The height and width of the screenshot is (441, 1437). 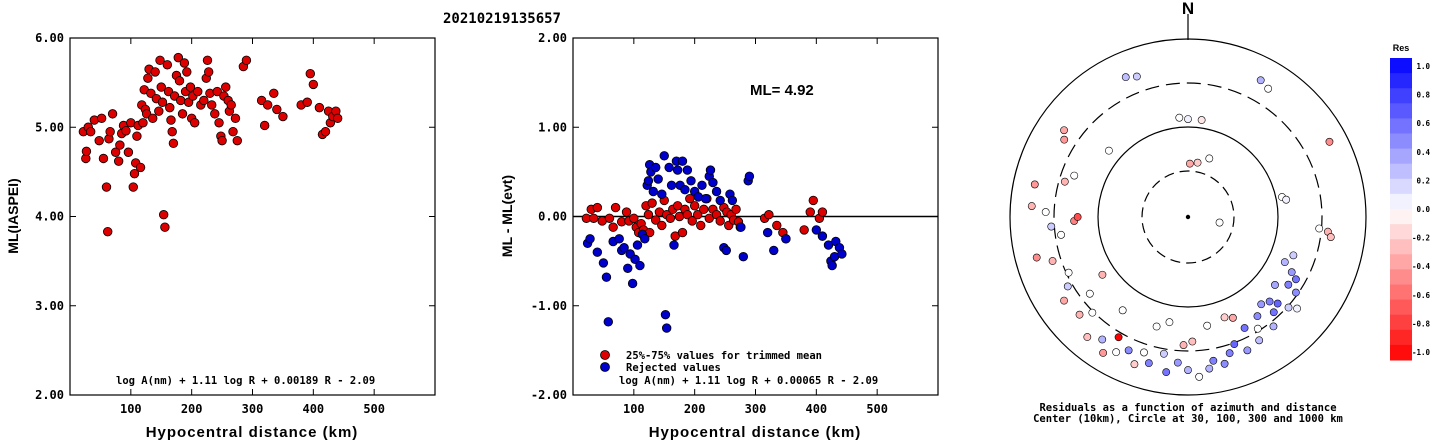 What do you see at coordinates (49, 217) in the screenshot?
I see `y-tick-label: 4.00` at bounding box center [49, 217].